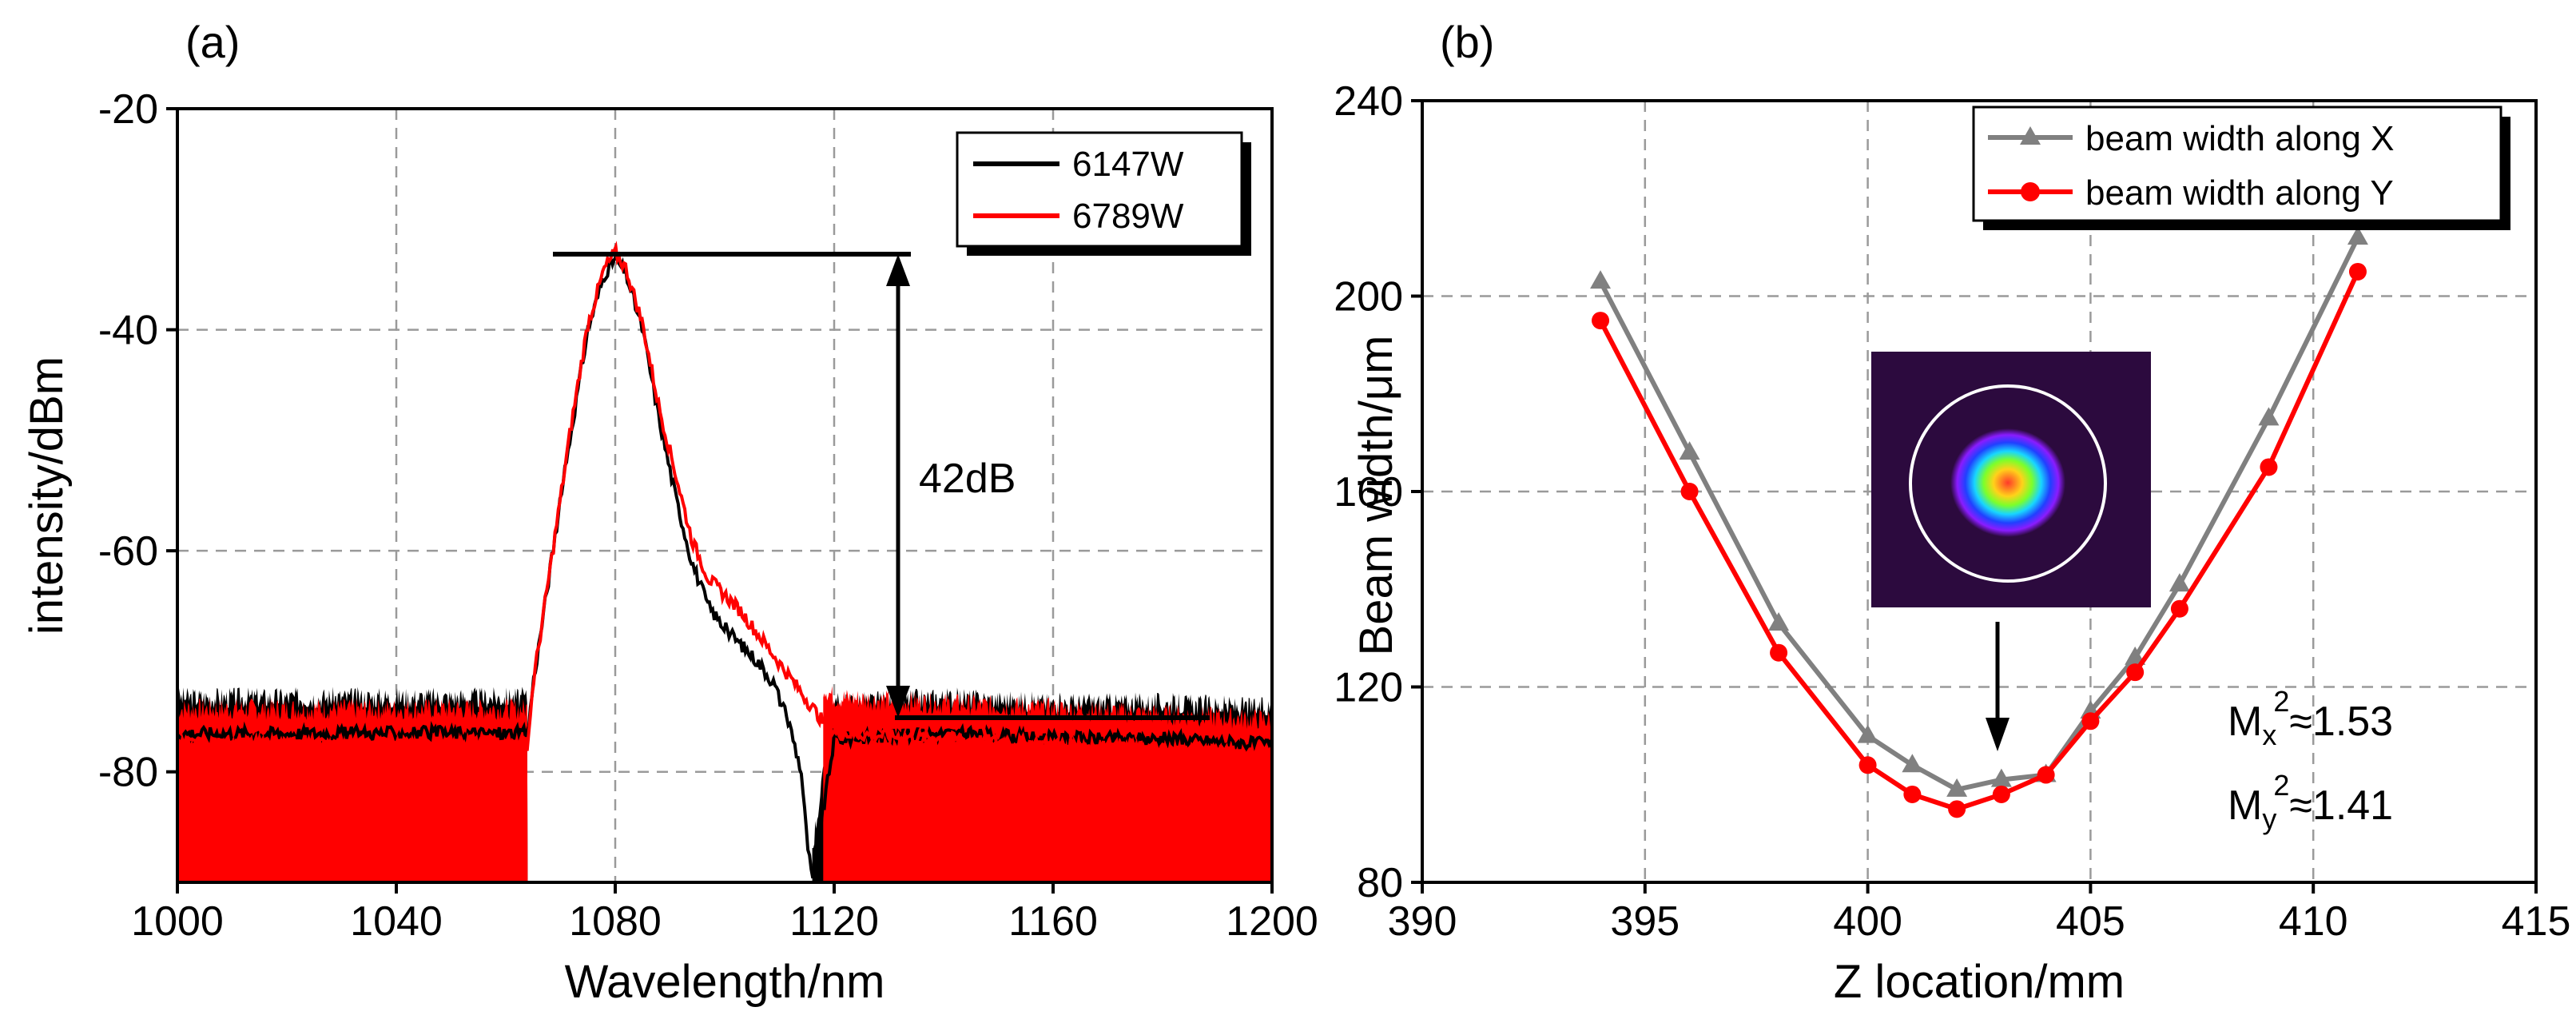 This screenshot has width=2576, height=1027. What do you see at coordinates (2245, 722) in the screenshot?
I see `m2-x-base: M` at bounding box center [2245, 722].